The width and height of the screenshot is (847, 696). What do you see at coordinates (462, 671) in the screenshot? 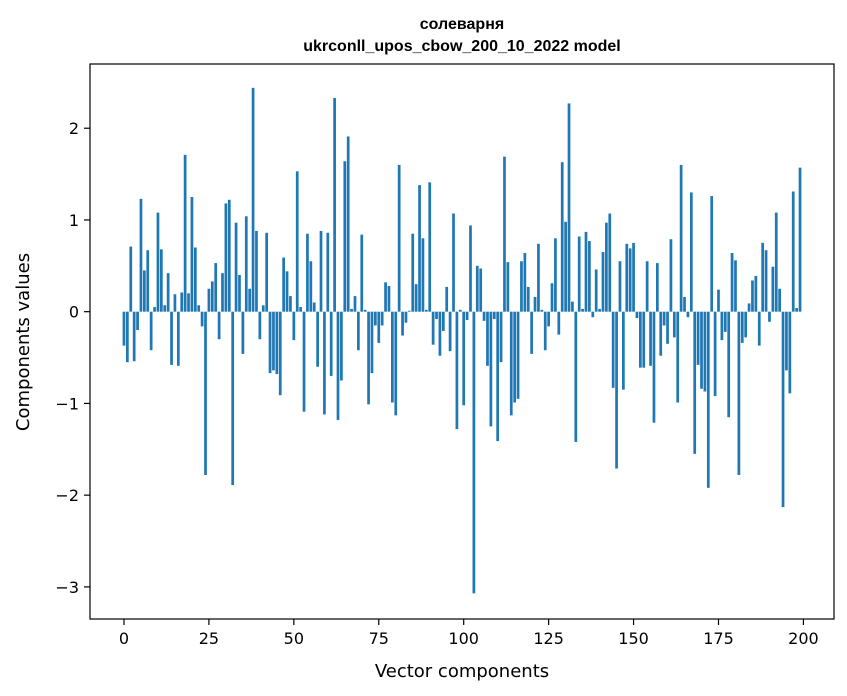
I see `x-axis-label: Vector components` at bounding box center [462, 671].